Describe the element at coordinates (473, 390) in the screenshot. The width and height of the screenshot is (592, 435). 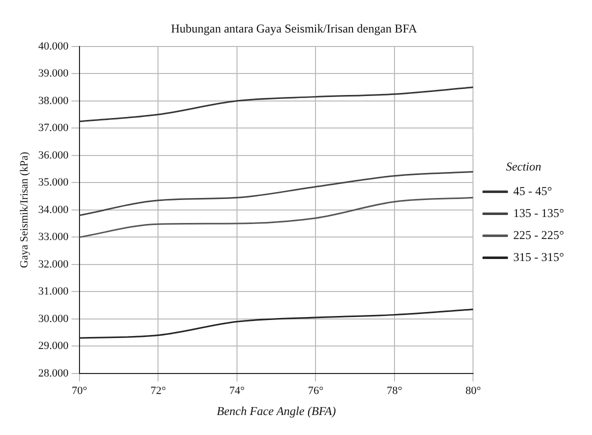
I see `x-tick-label: 80°` at that location.